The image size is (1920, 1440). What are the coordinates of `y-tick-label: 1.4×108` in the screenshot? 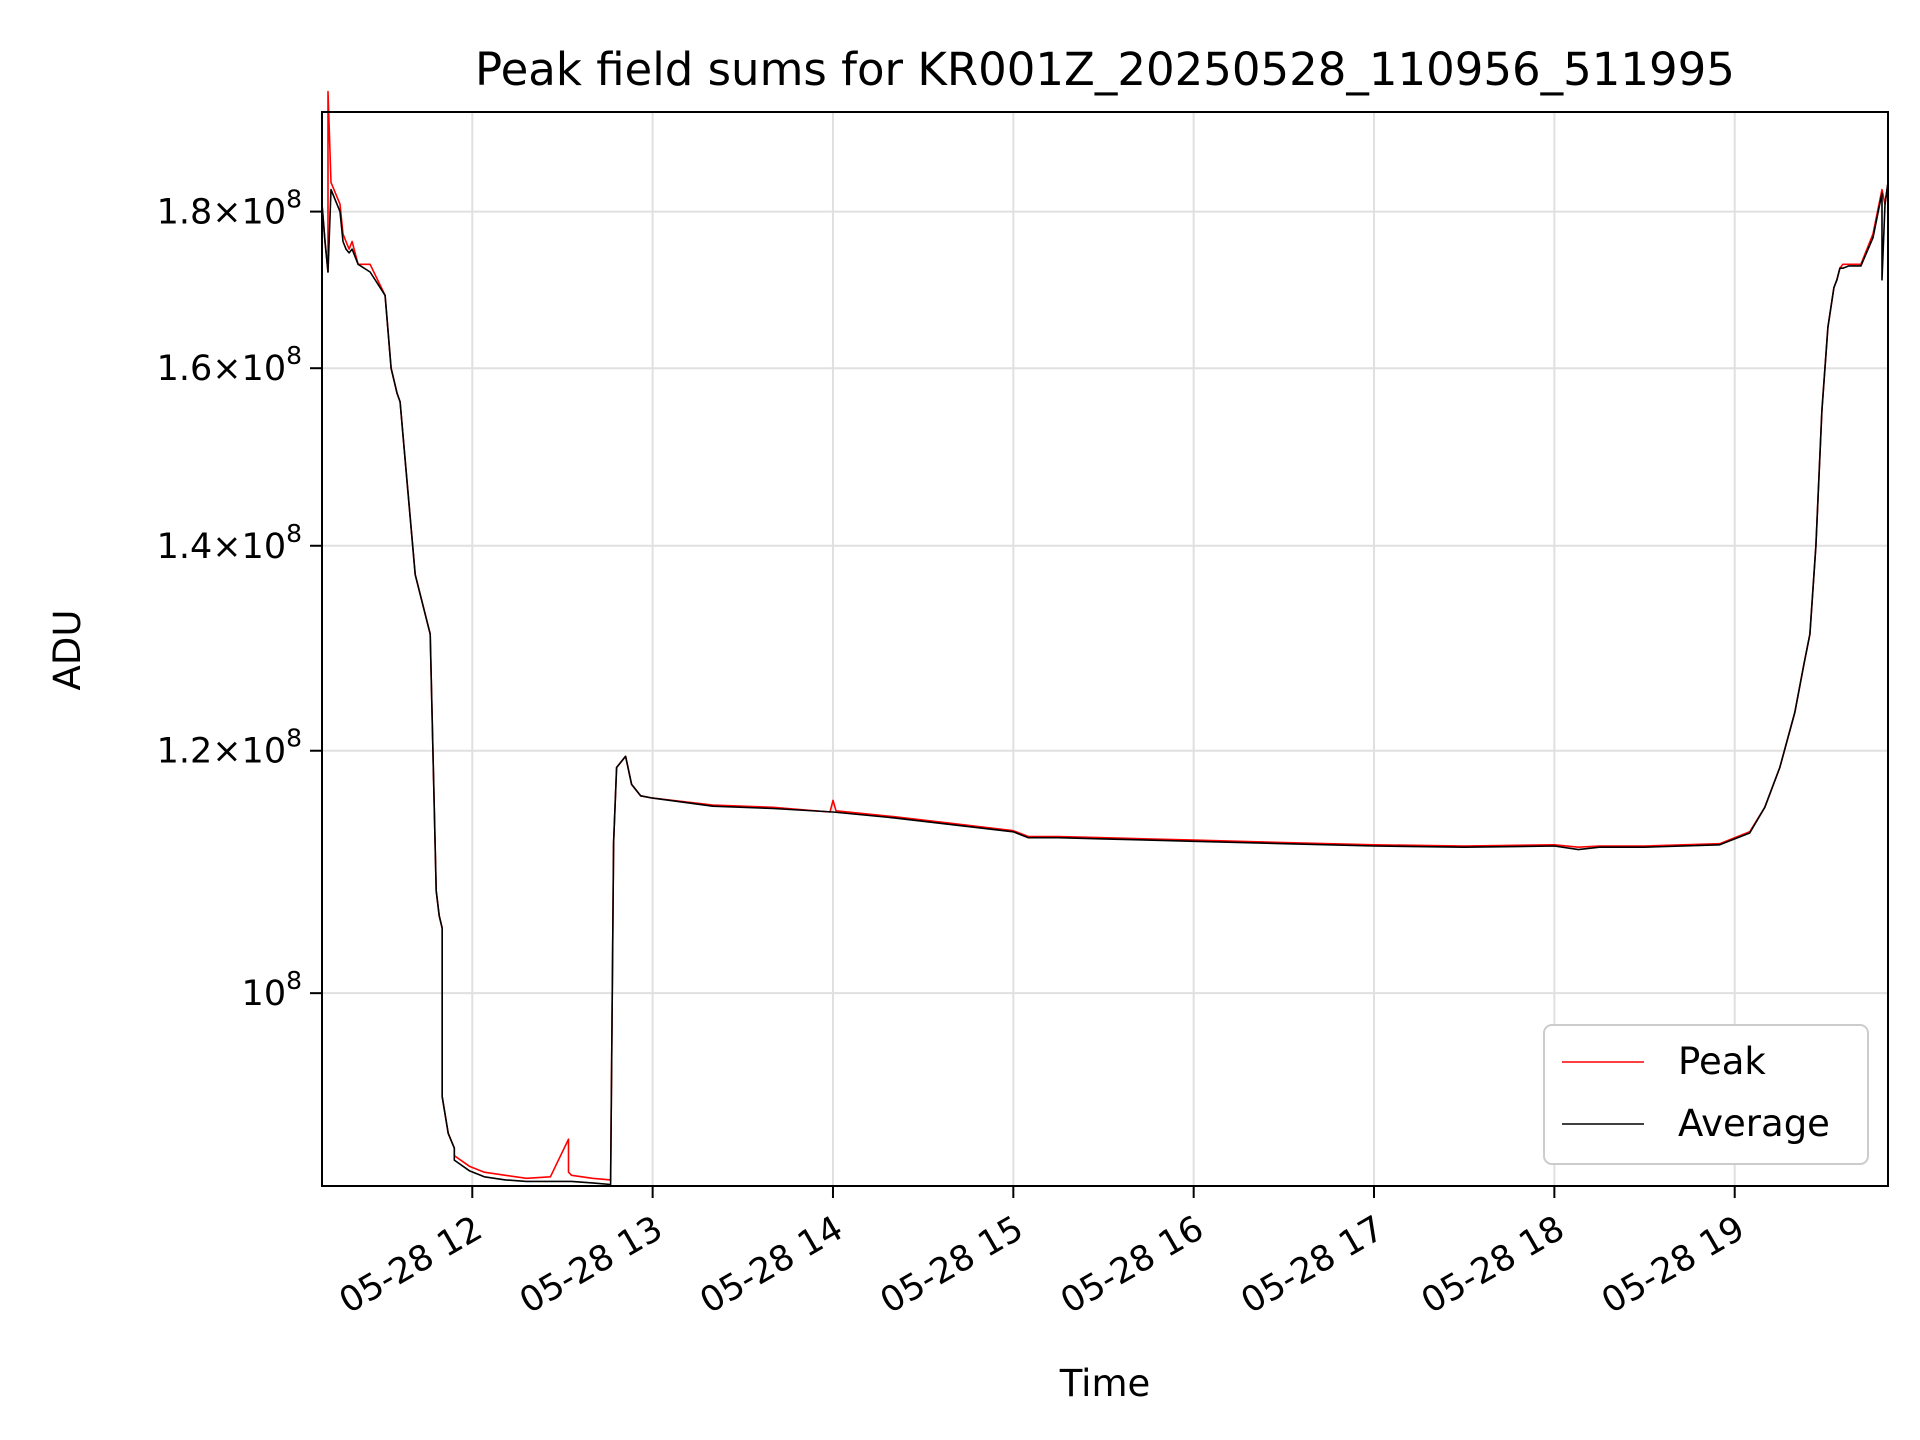 It's located at (229, 543).